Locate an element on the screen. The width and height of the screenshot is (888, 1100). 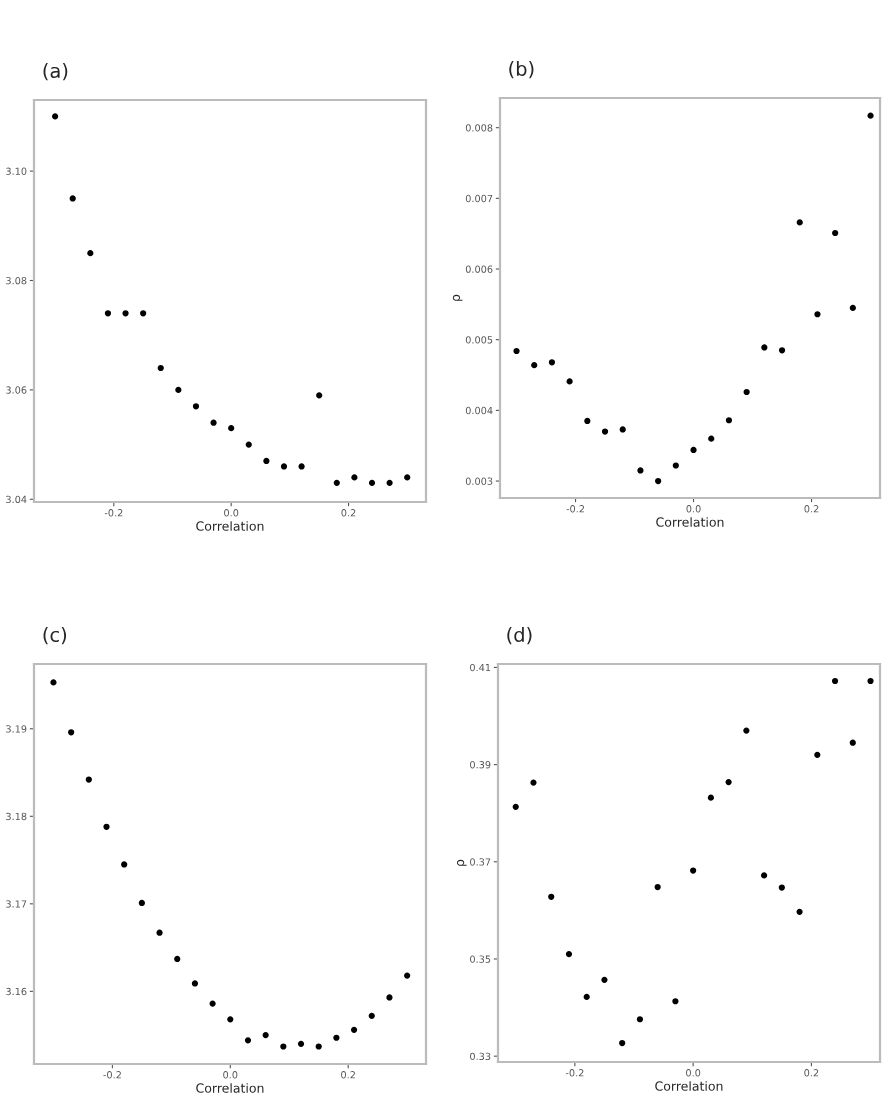
chart-title: (c) is located at coordinates (55, 636).